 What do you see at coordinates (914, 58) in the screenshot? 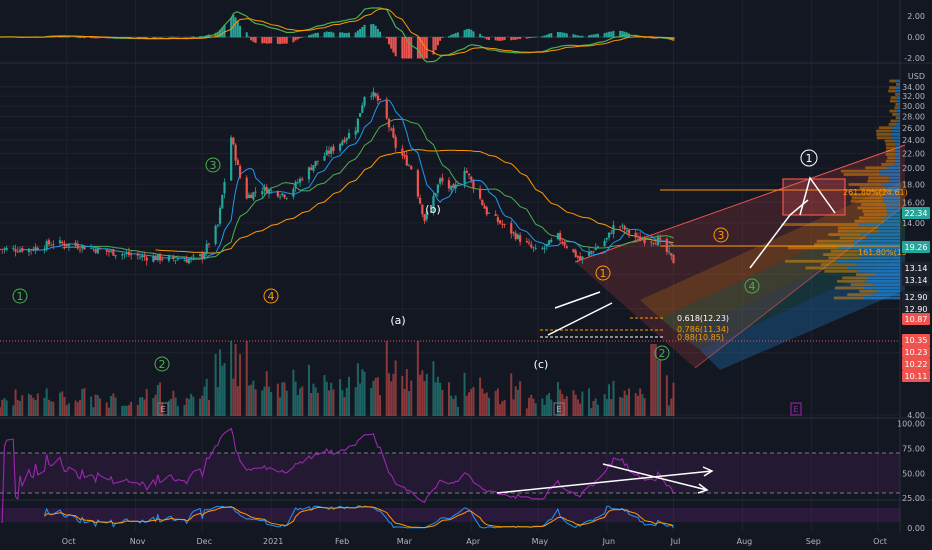
I see `macd-tick-2: -2.00` at bounding box center [914, 58].